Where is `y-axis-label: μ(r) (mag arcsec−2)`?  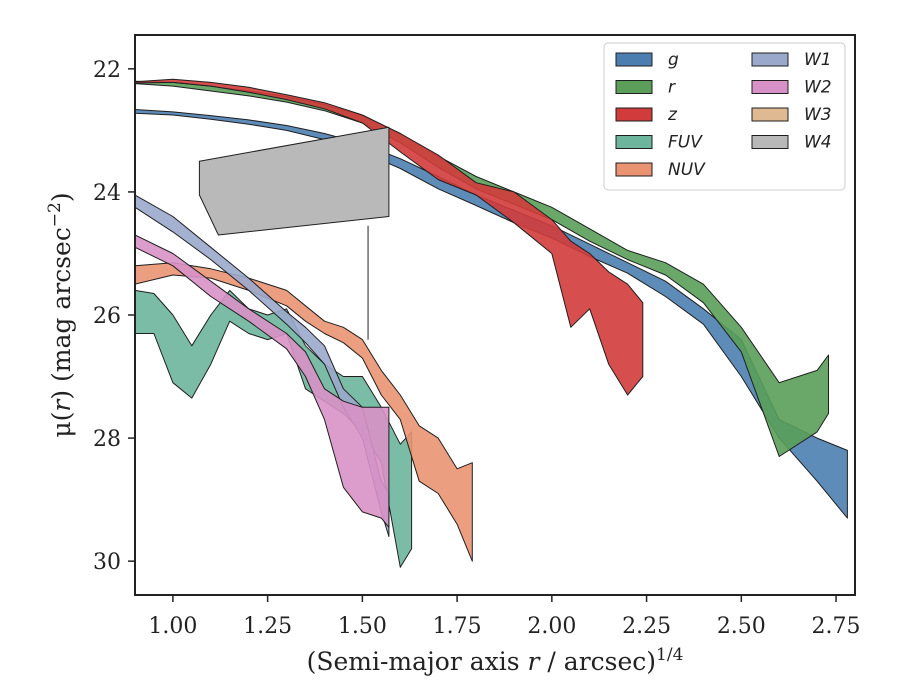
y-axis-label: μ(r) (mag arcsec−2) is located at coordinates (60, 314).